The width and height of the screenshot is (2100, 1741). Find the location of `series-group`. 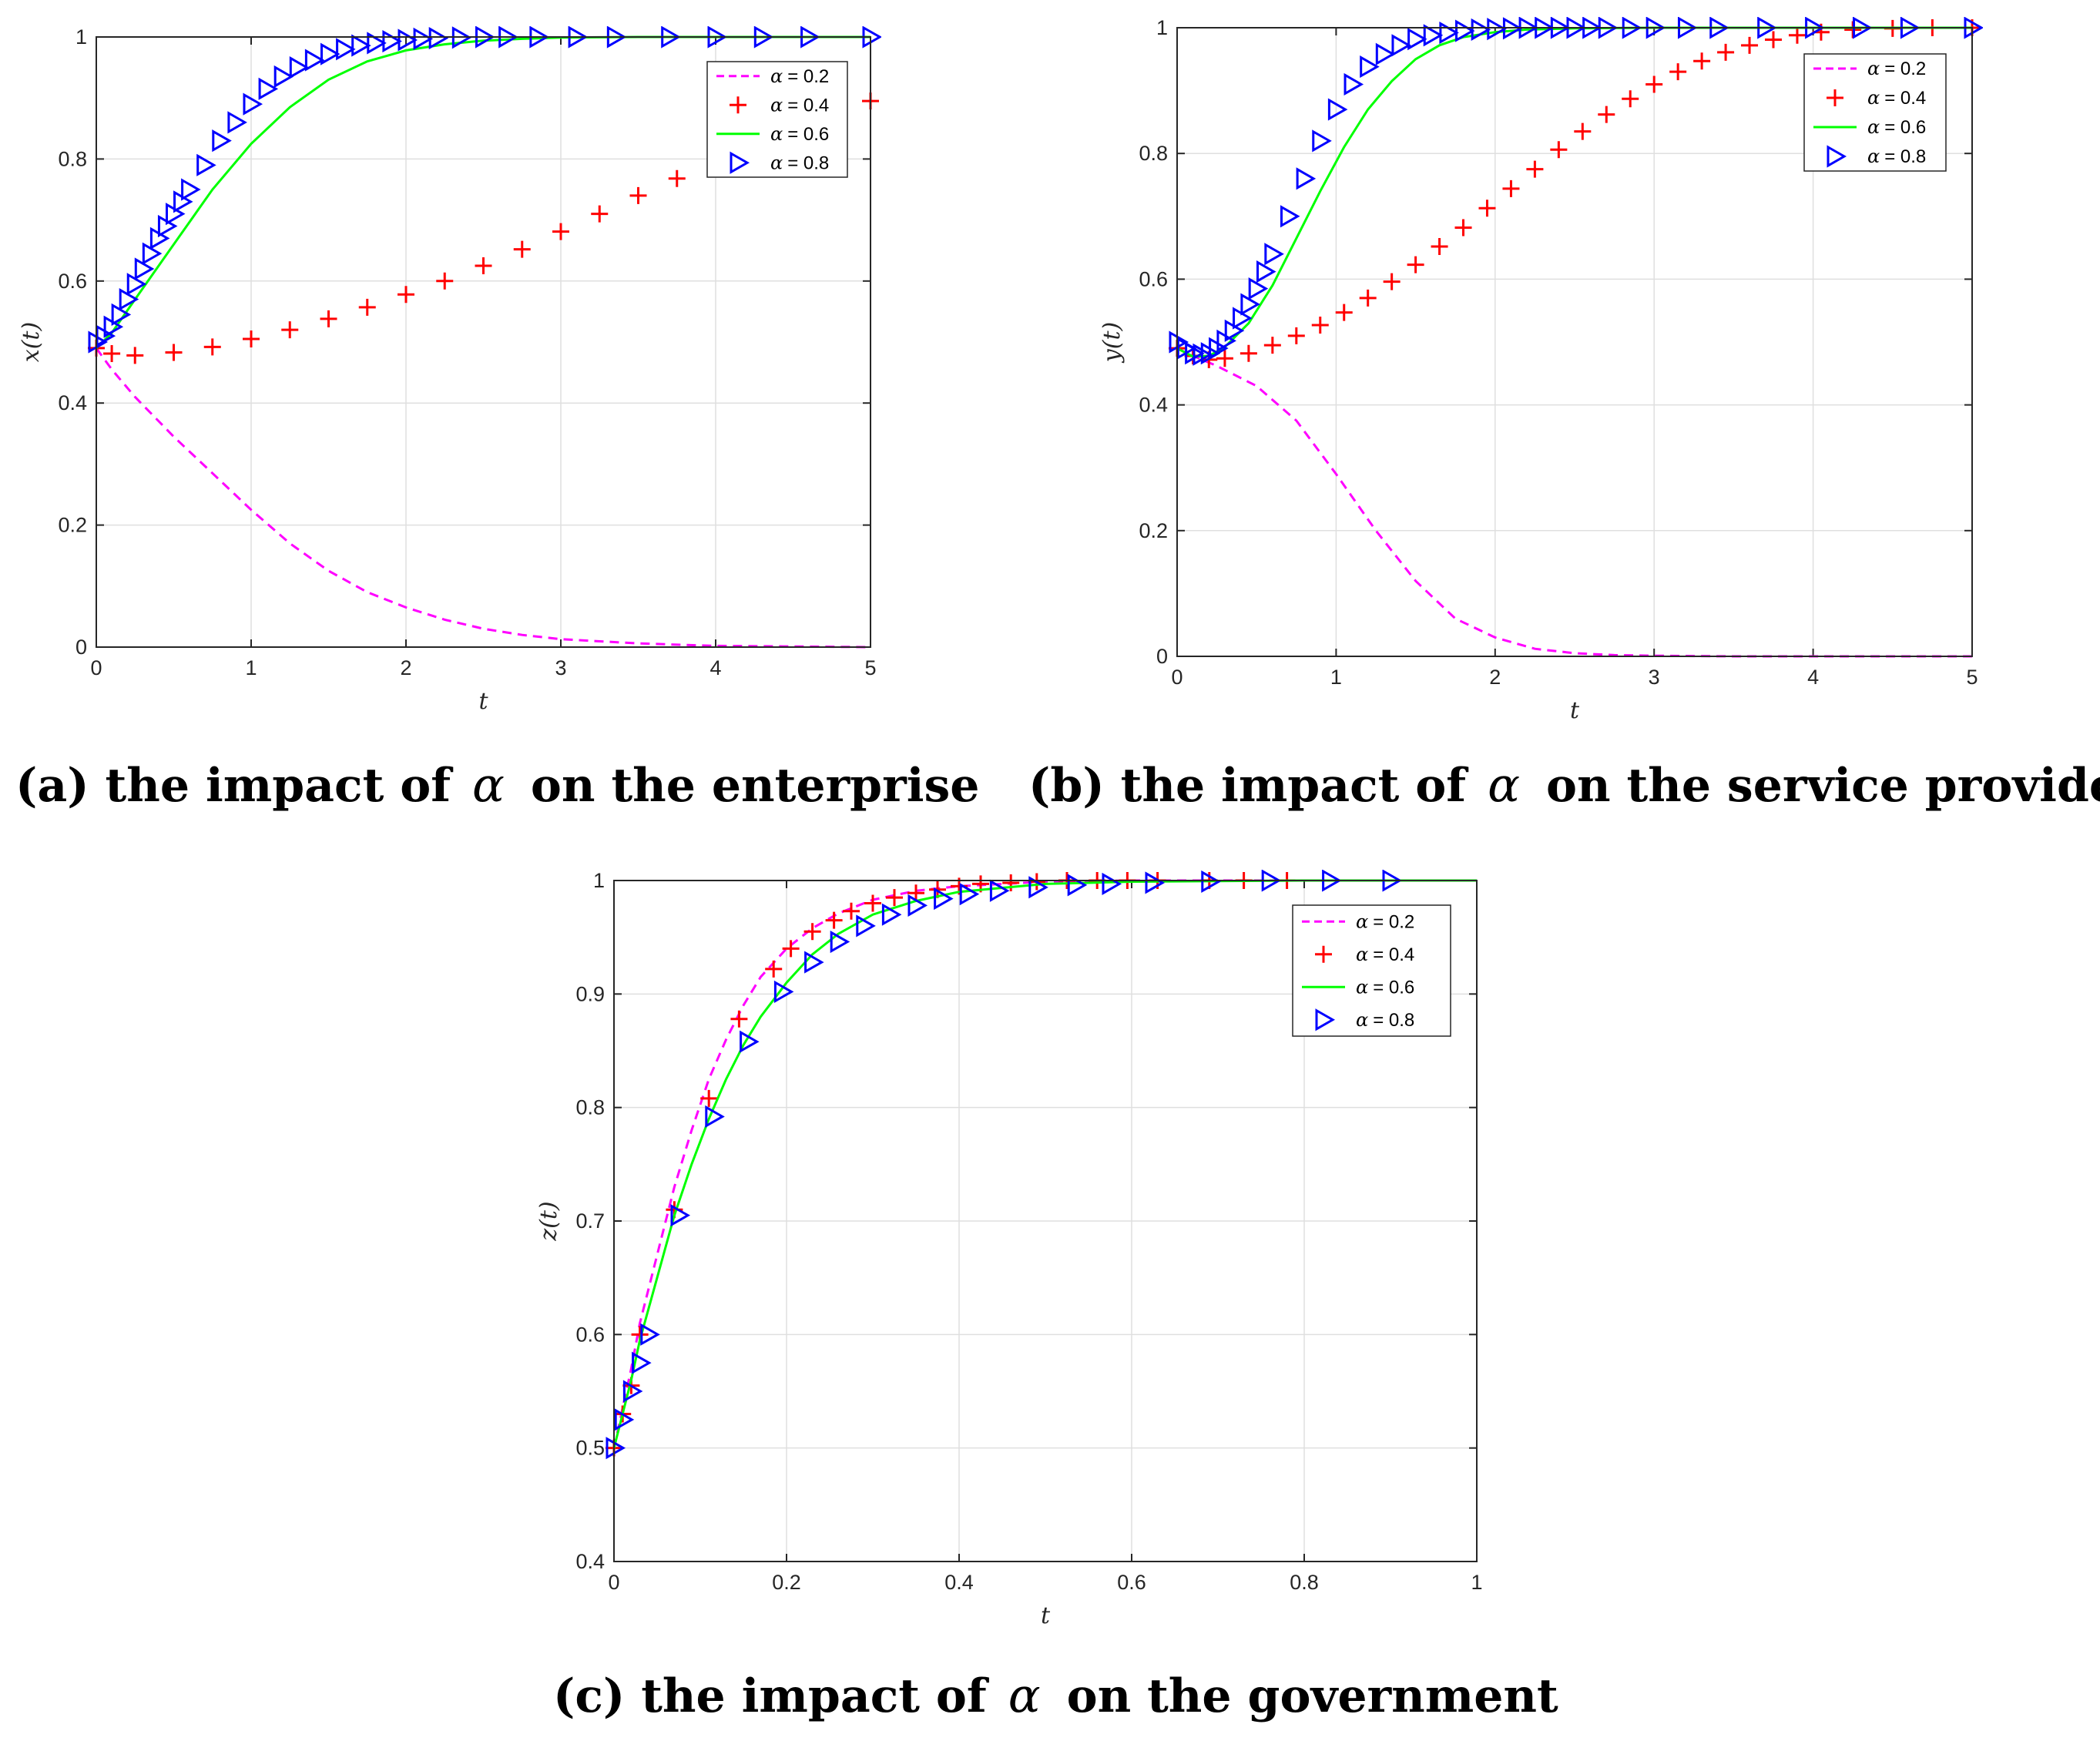

series-group is located at coordinates (1576, 337).